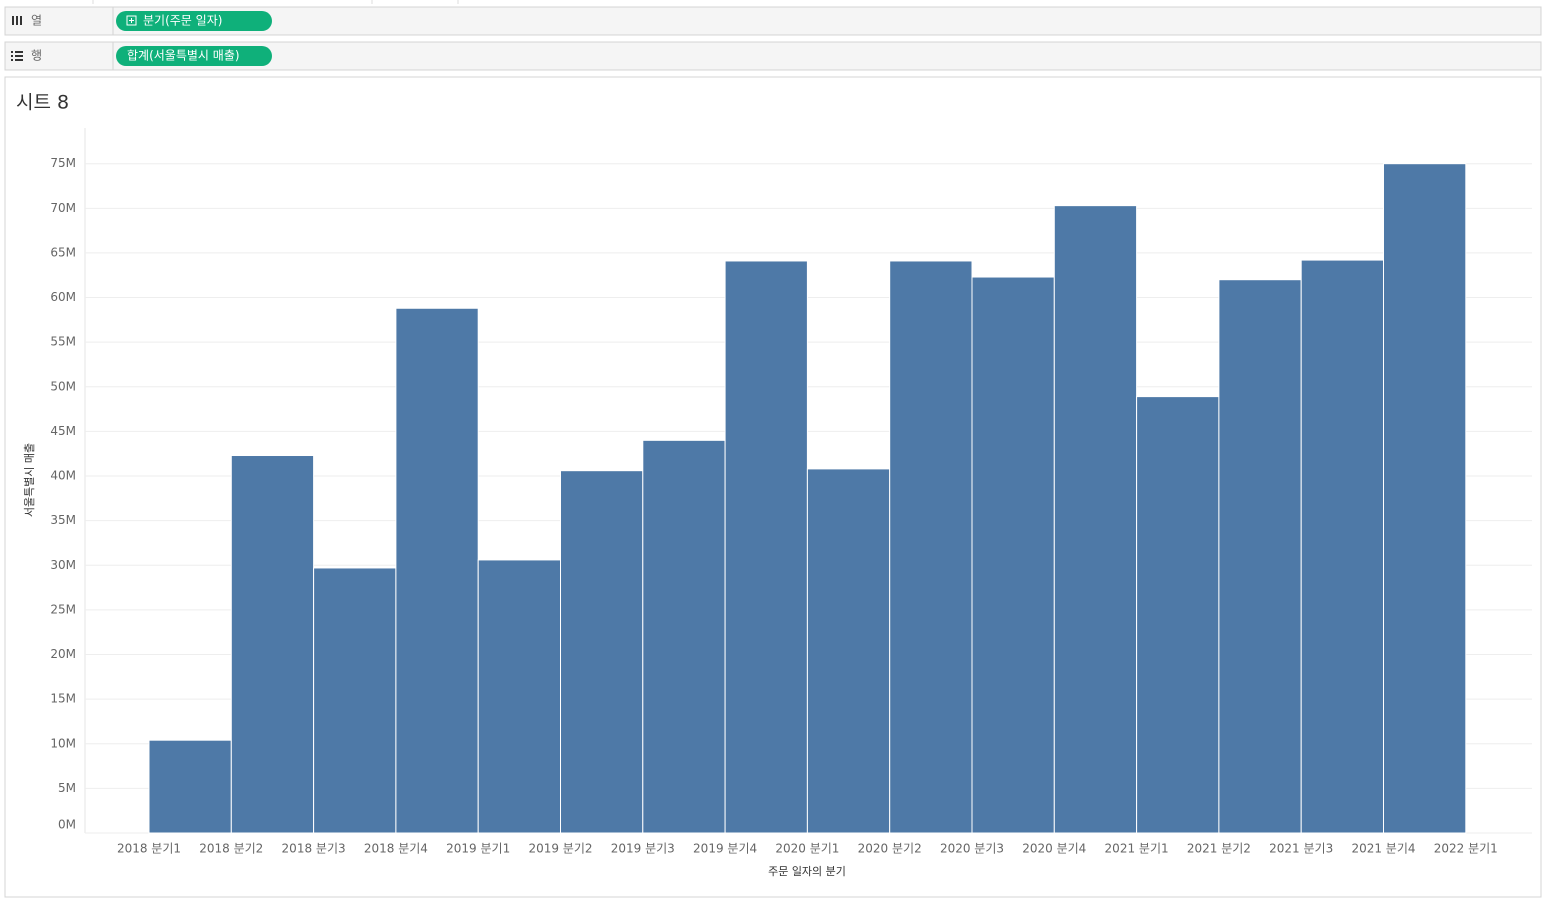  Describe the element at coordinates (807, 849) in the screenshot. I see `x-tick-label: 2020 분기1` at that location.